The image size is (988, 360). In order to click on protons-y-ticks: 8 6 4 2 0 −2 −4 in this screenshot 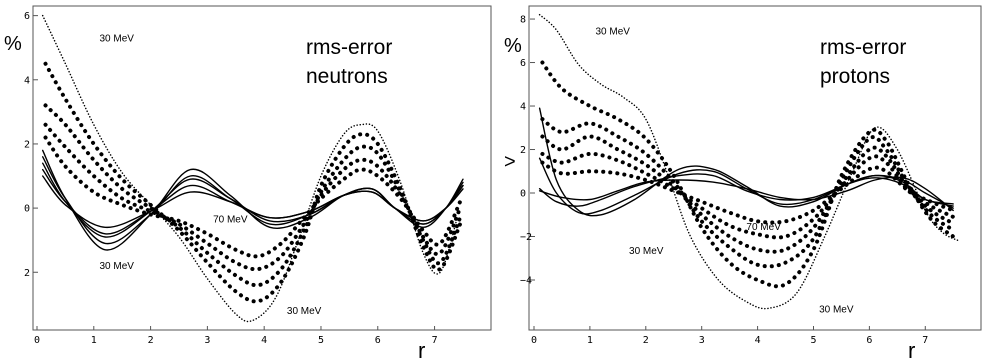, I will do `click(527, 150)`.